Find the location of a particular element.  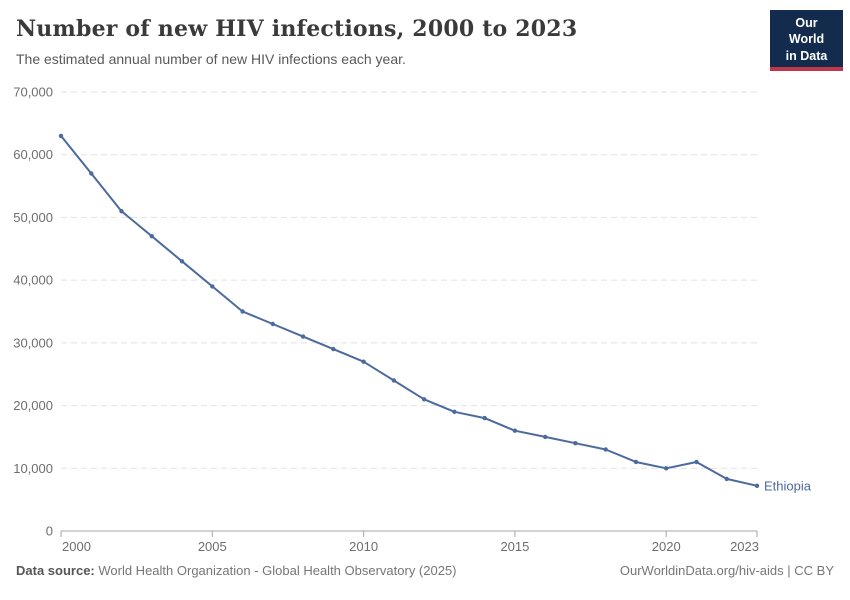

x-tick-label: 2010 is located at coordinates (363, 546).